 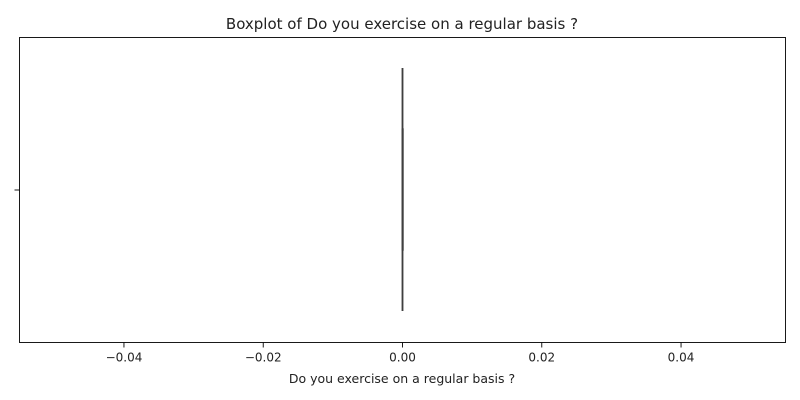 I want to click on x-tick-label: 0.00, so click(x=402, y=358).